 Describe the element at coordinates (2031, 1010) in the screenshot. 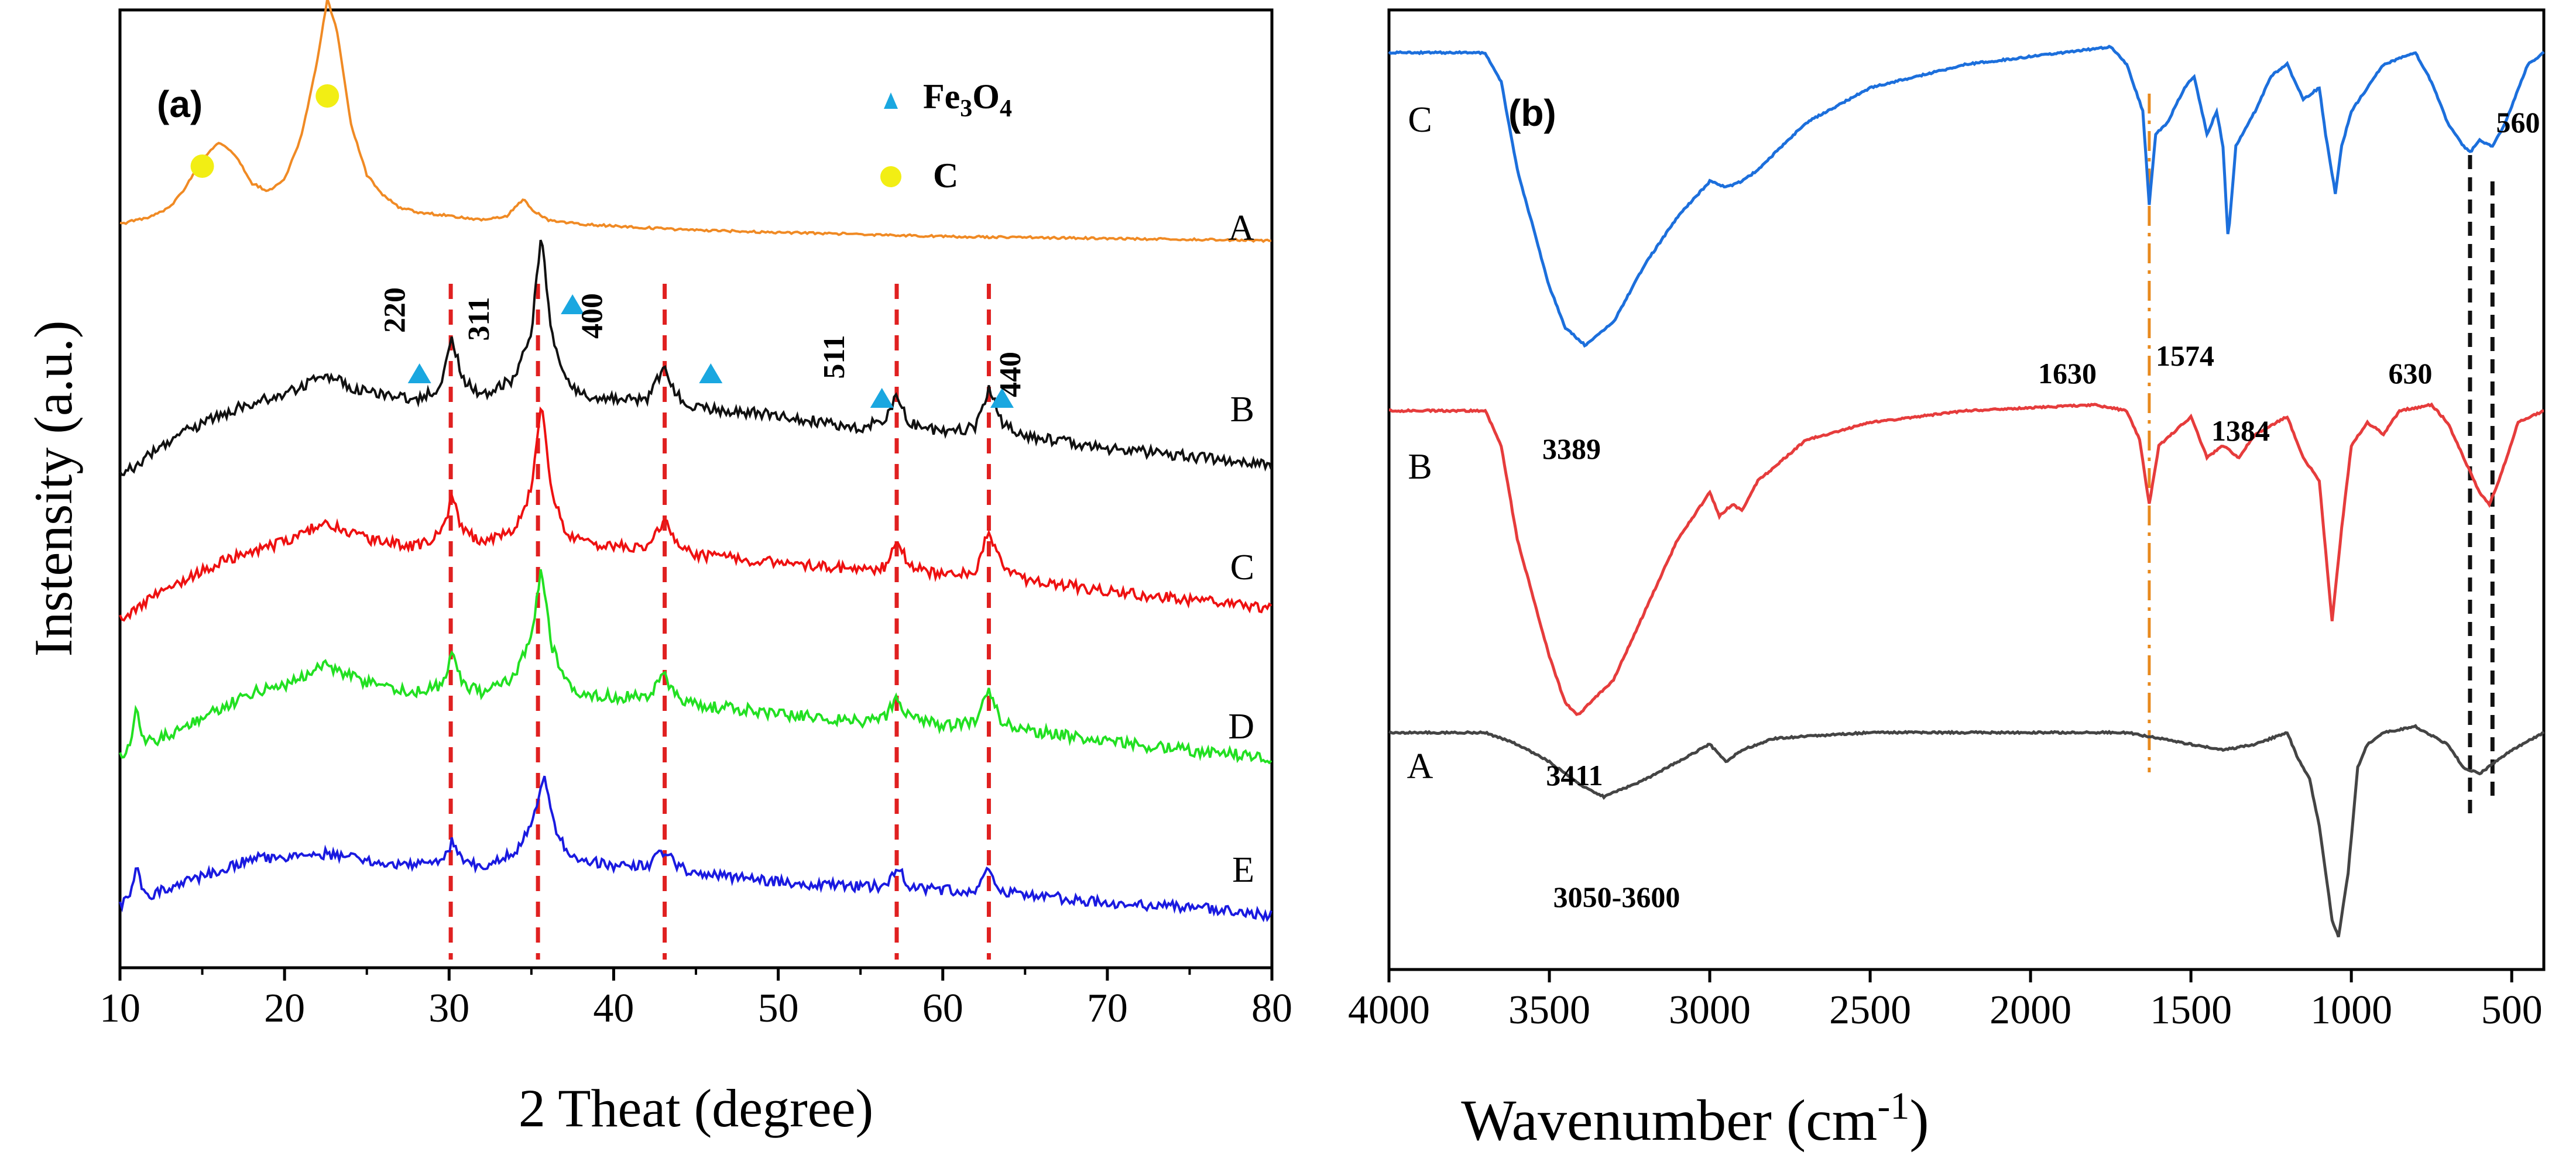

I see `x-tick-label: 2000` at that location.